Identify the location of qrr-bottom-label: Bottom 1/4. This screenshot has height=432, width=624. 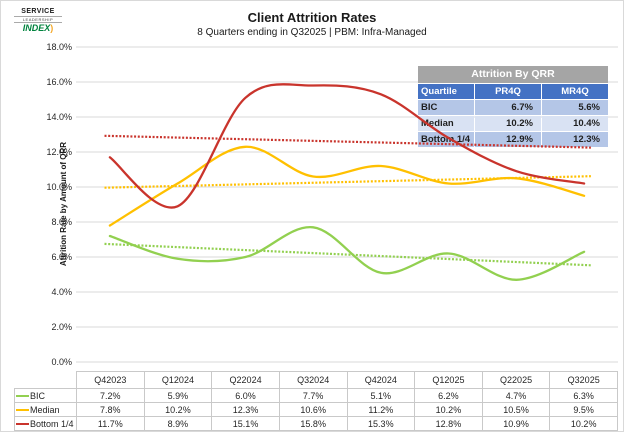
(446, 139).